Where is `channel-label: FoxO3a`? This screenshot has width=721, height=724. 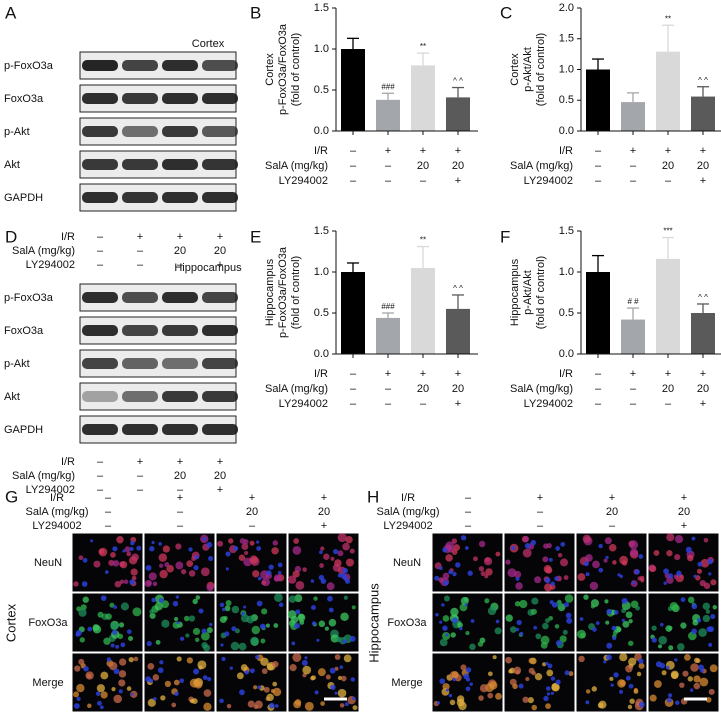
channel-label: FoxO3a is located at coordinates (407, 623).